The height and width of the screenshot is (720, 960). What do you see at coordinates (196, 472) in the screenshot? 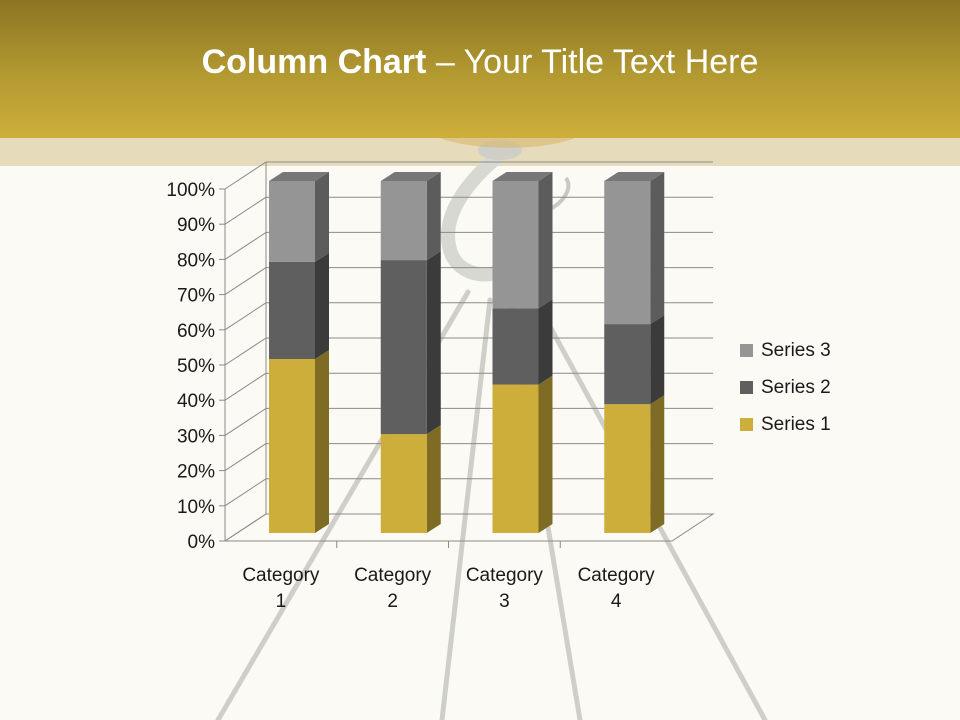
I see `y-tick-label: 20%` at bounding box center [196, 472].